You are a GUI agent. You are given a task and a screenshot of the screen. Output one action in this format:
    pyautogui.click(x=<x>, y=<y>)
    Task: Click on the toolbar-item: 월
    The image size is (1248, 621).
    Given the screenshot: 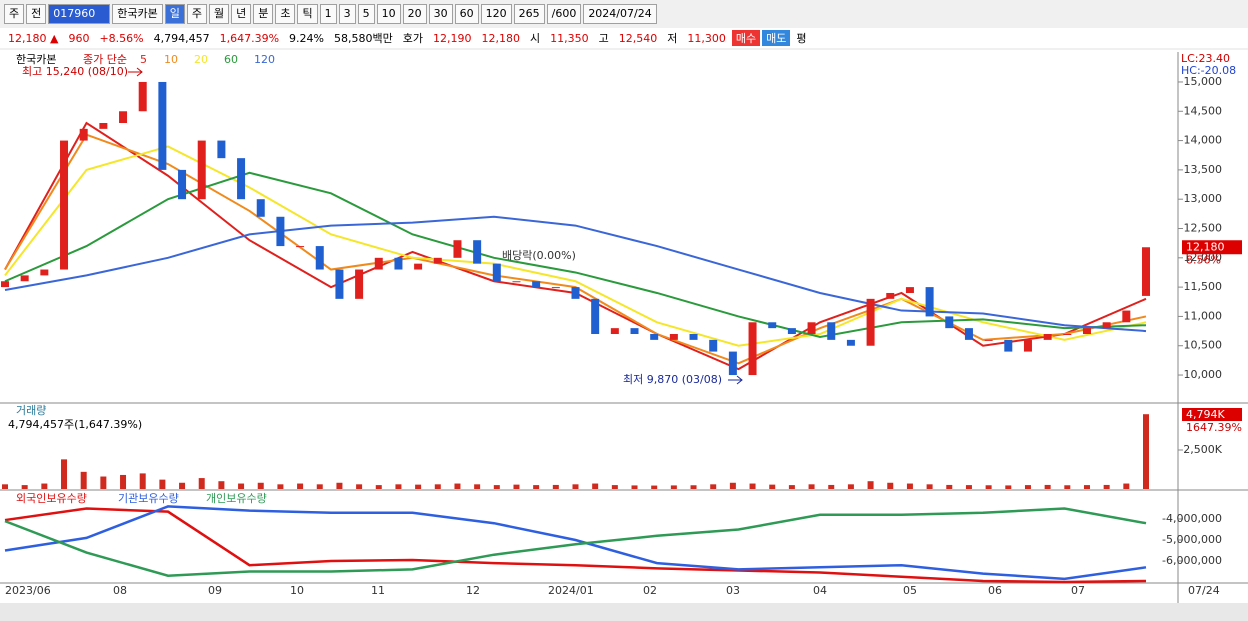 What is the action you would take?
    pyautogui.click(x=219, y=14)
    